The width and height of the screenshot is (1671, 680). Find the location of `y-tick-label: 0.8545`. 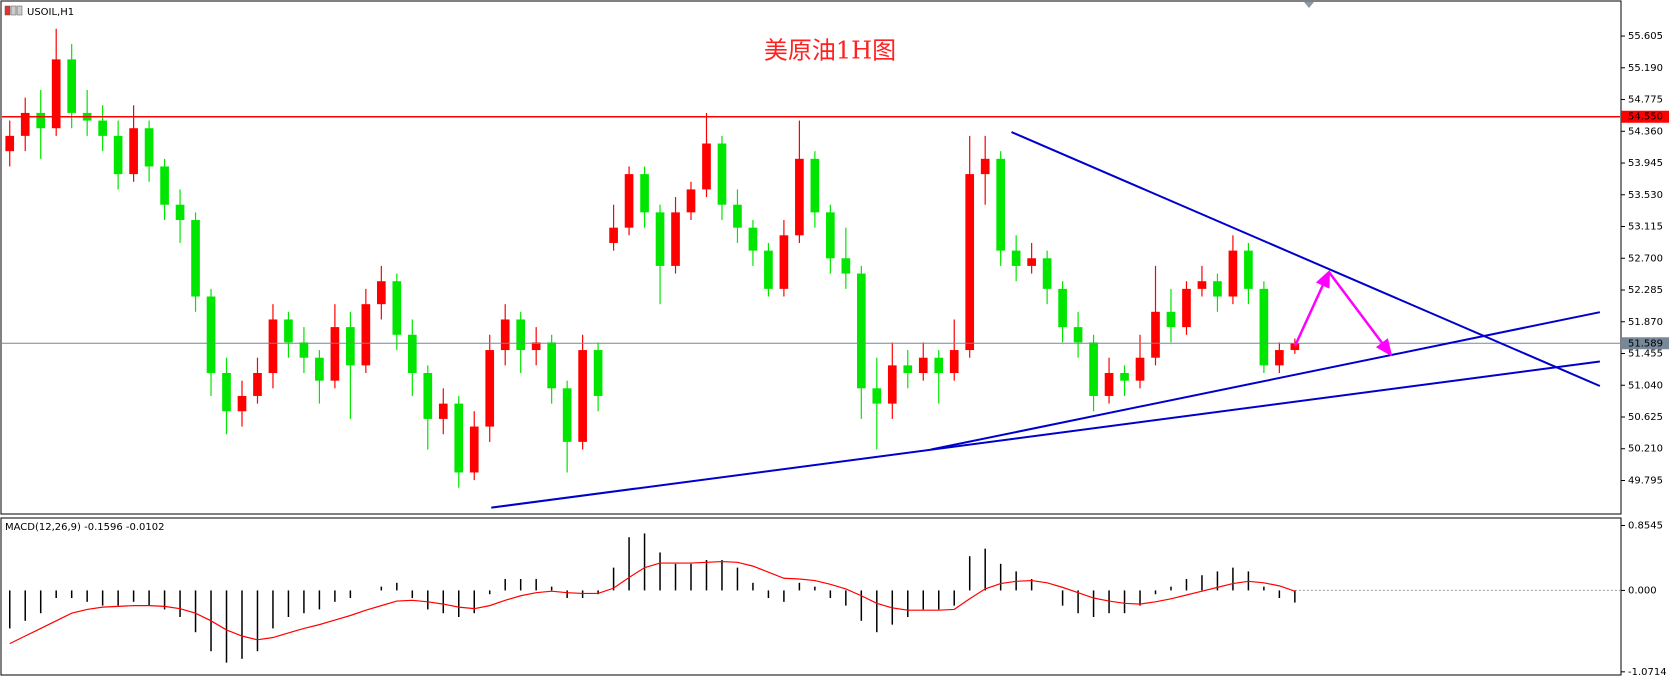

y-tick-label: 0.8545 is located at coordinates (1645, 525).